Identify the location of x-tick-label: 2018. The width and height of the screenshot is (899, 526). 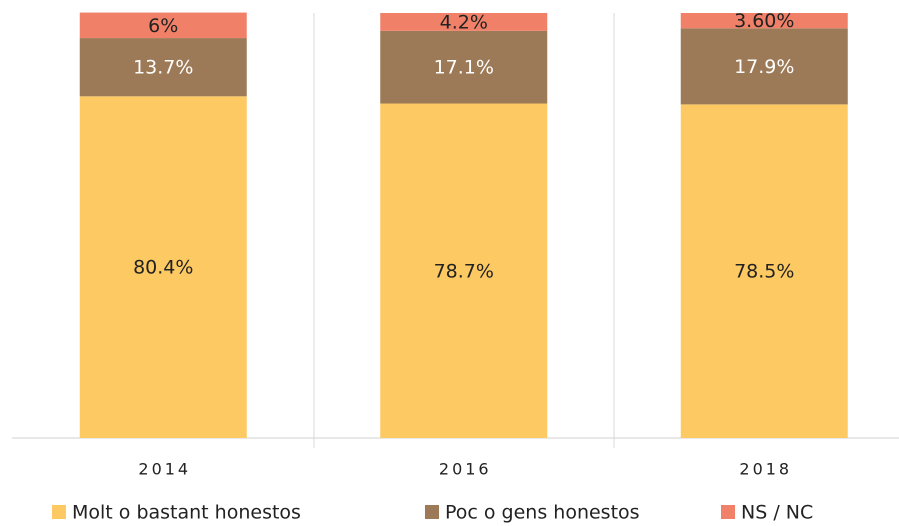
(765, 469).